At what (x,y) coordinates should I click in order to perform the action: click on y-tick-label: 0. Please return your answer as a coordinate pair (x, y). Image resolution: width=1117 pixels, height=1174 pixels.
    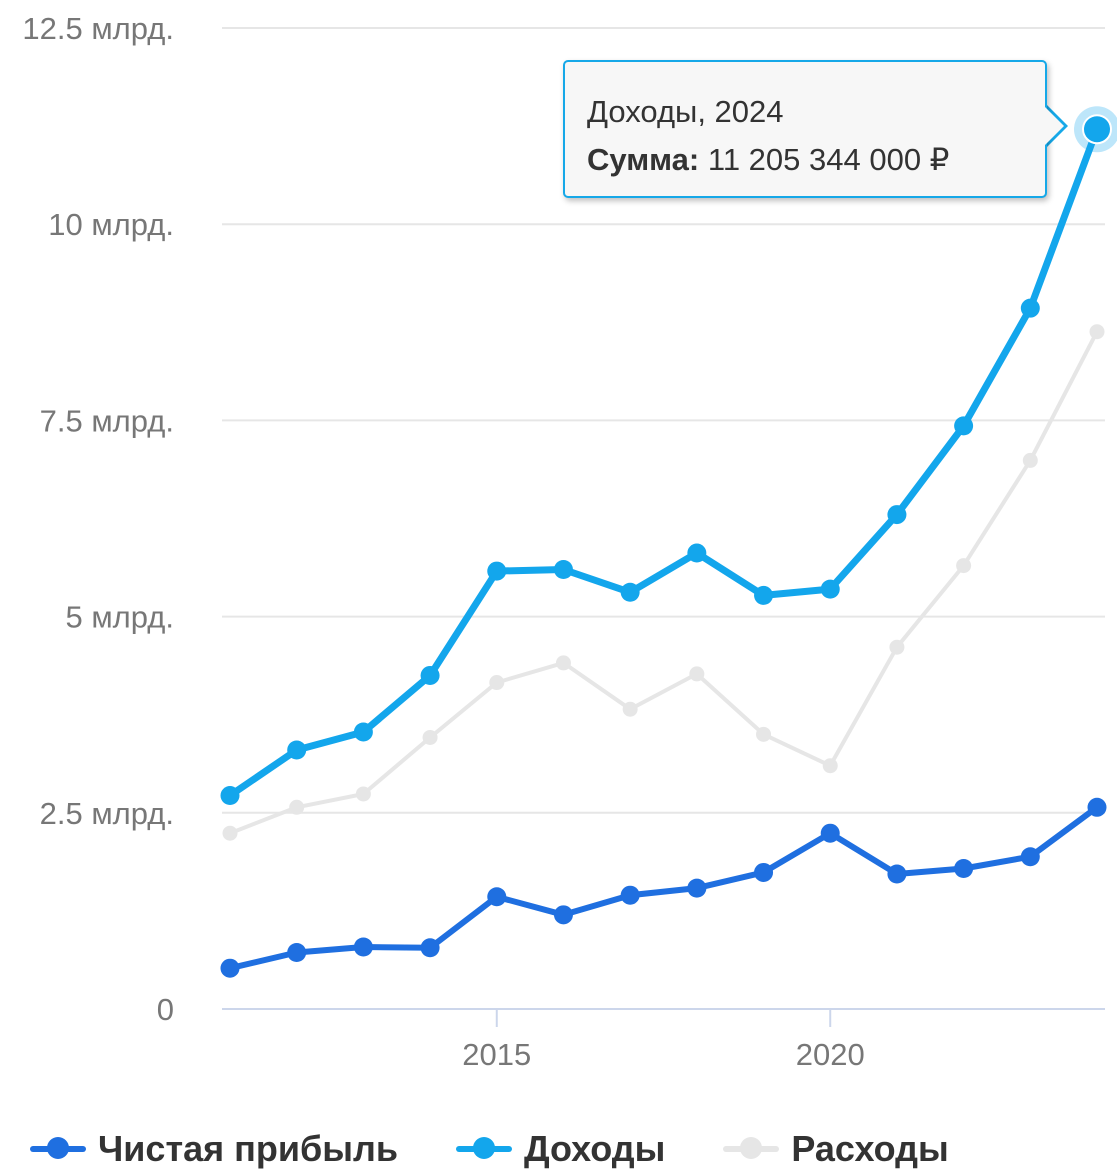
    Looking at the image, I should click on (165, 1009).